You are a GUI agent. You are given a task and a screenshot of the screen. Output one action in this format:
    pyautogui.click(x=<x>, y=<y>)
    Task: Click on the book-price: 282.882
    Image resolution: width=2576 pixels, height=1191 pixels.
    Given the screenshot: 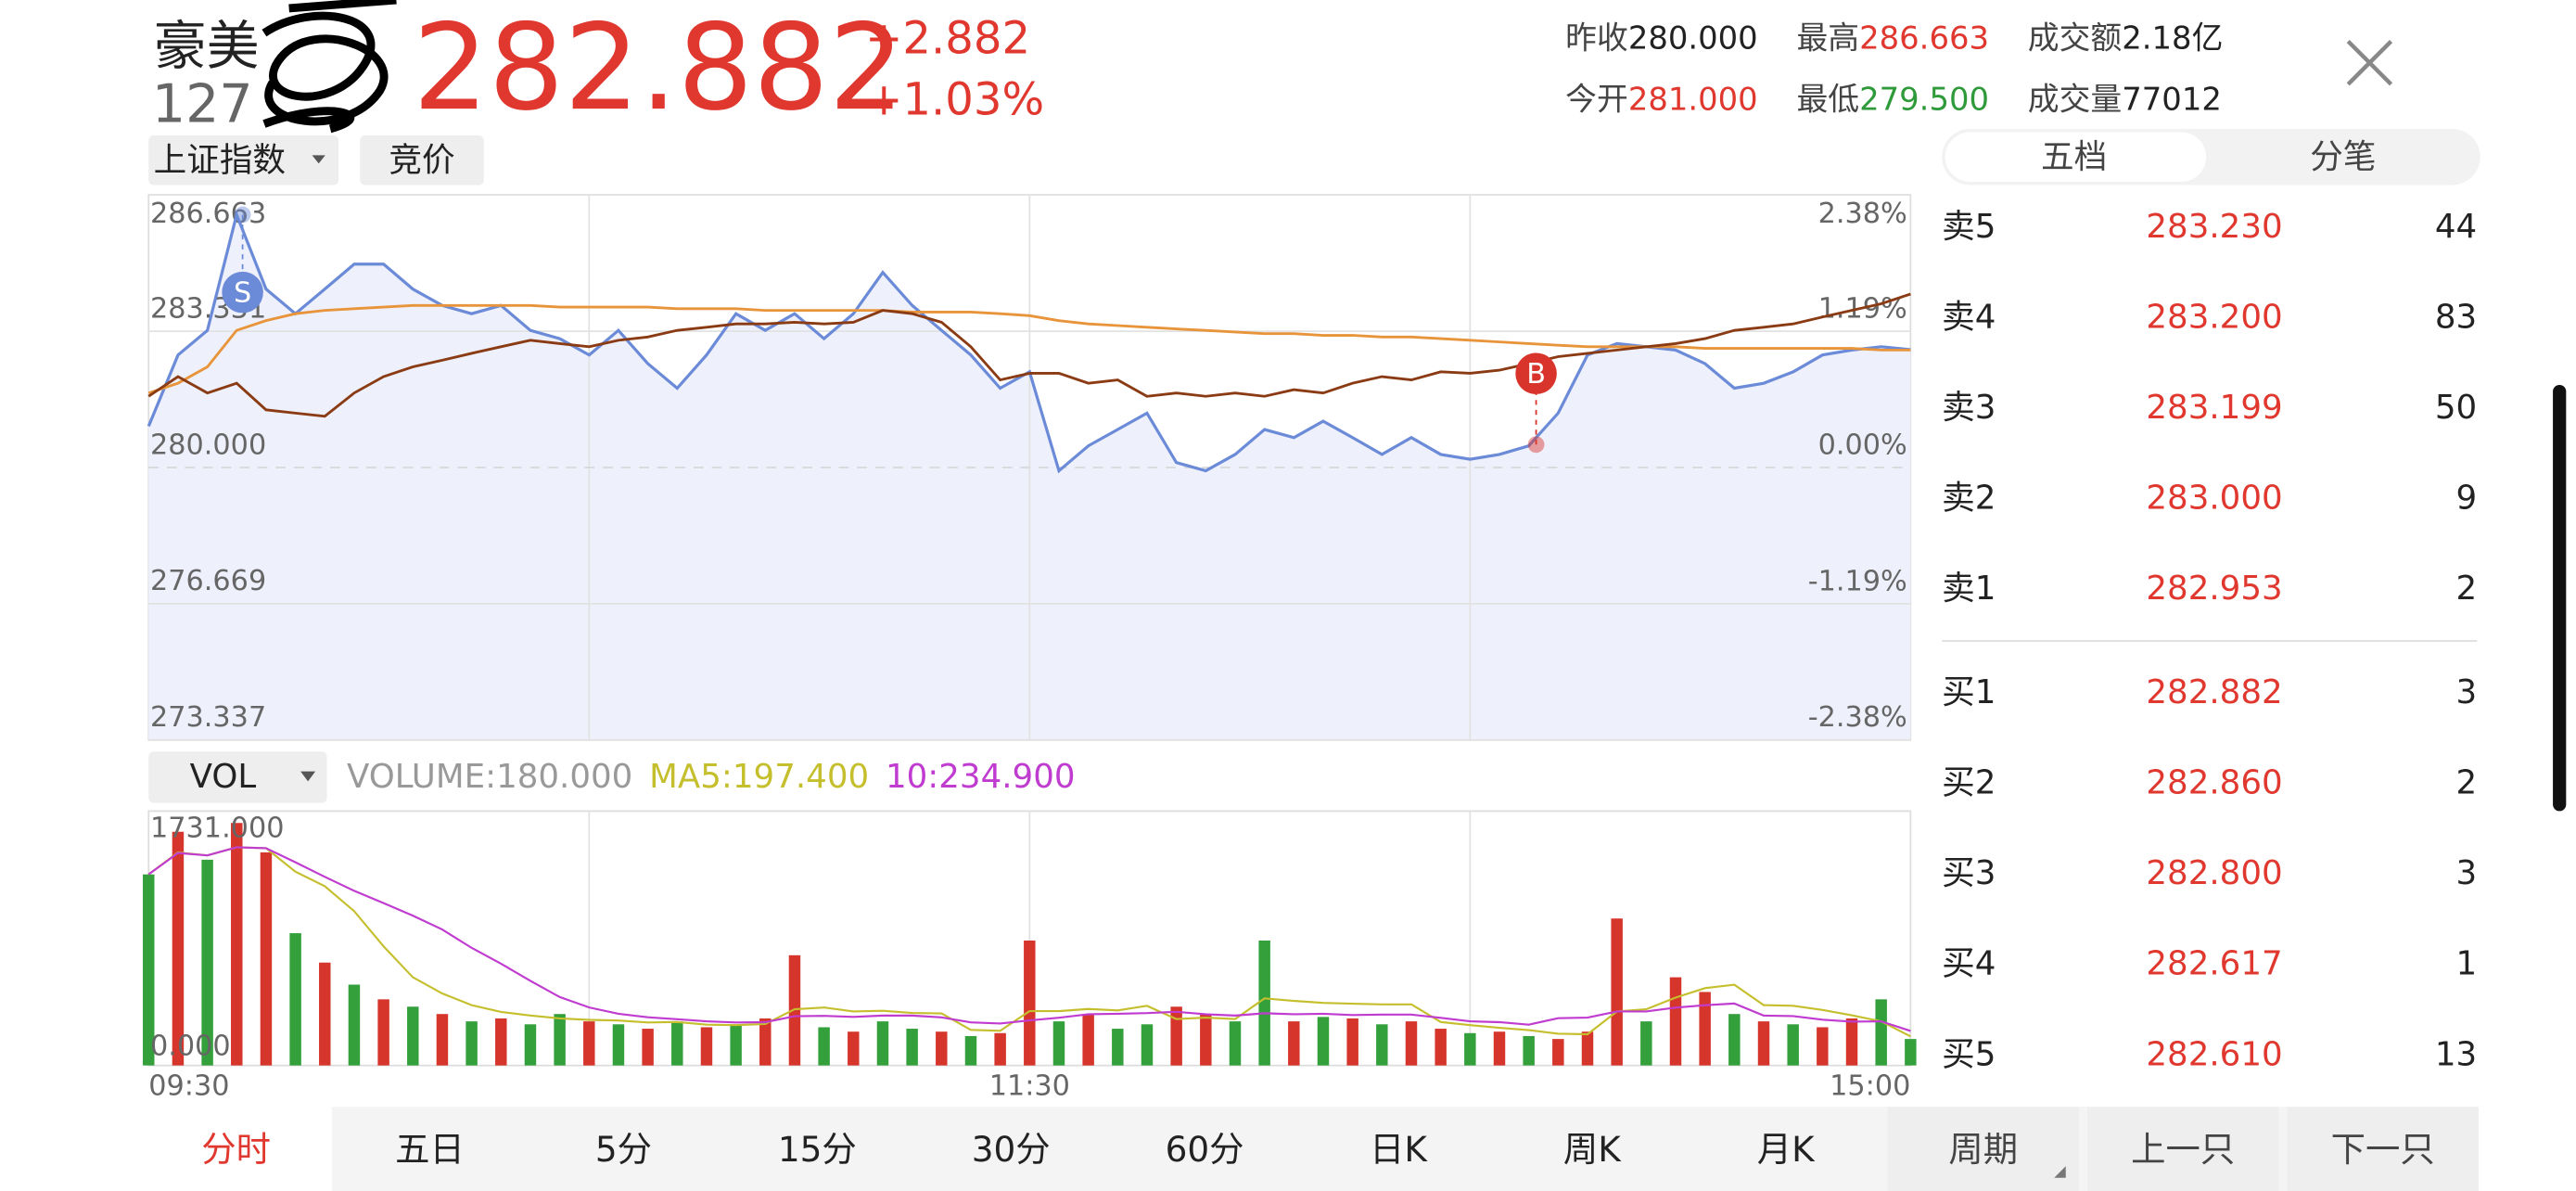 What is the action you would take?
    pyautogui.click(x=2214, y=692)
    